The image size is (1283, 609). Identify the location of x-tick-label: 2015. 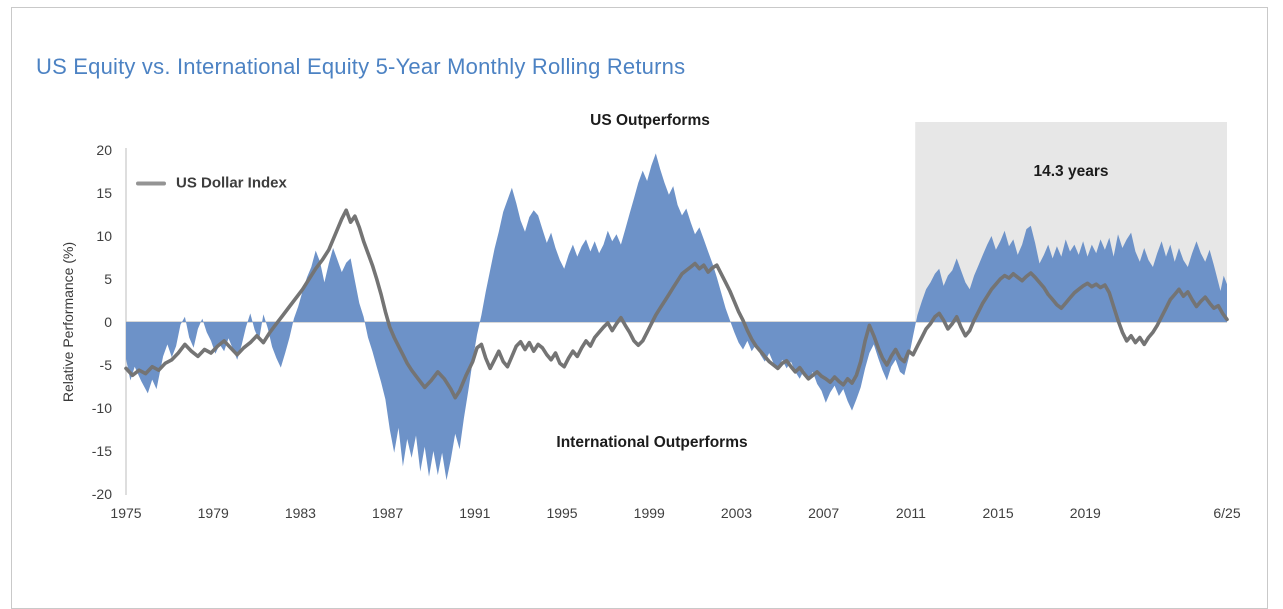
(998, 513).